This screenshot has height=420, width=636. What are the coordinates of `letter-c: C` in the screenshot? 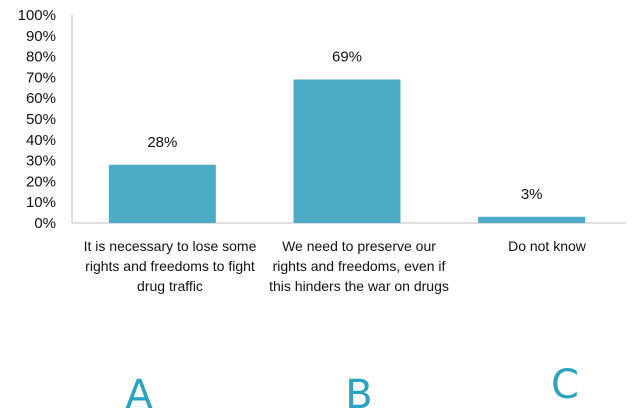 It's located at (565, 385).